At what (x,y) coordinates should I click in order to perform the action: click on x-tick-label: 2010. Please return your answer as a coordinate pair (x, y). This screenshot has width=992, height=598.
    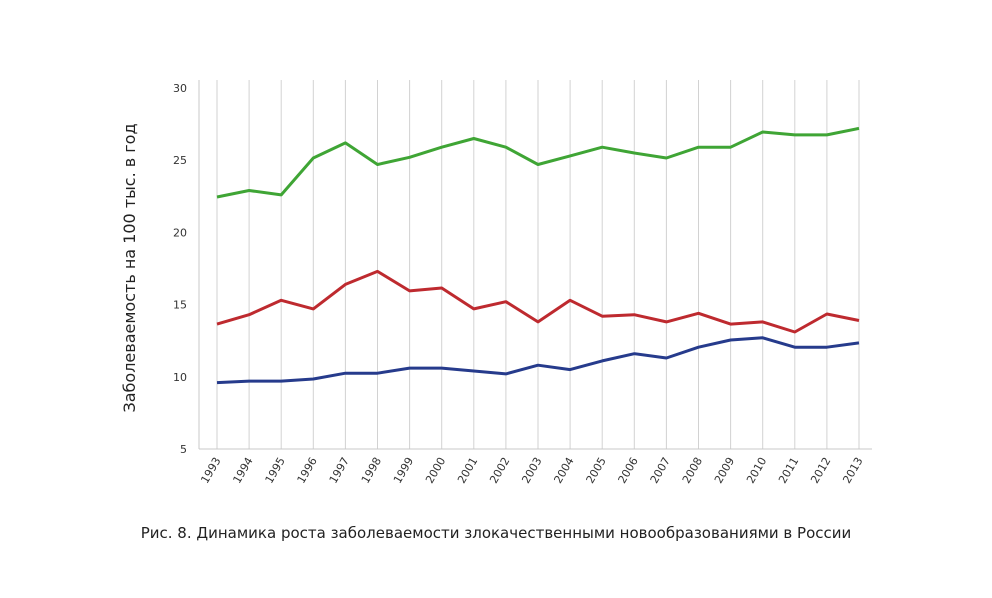
    Looking at the image, I should click on (756, 470).